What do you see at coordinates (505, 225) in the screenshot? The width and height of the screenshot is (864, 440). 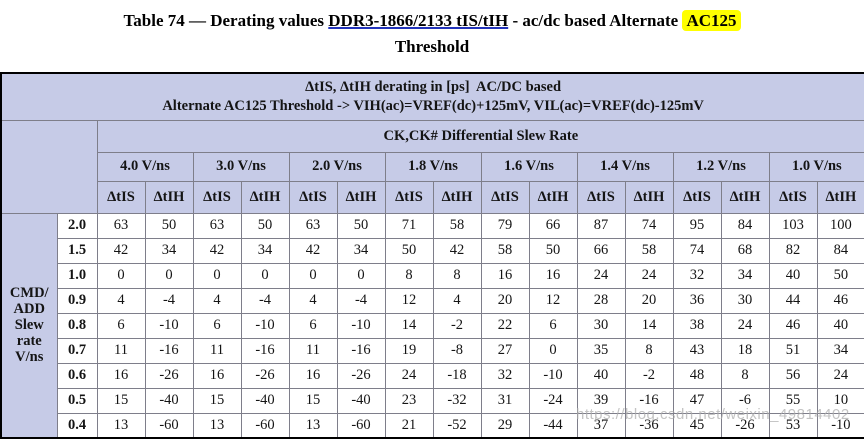 I see `data-cell: 79` at bounding box center [505, 225].